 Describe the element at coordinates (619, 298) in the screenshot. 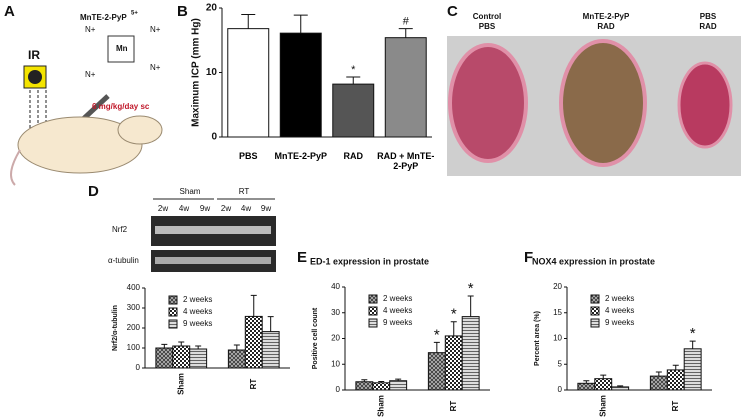

I see `legend-label: 2 weeks` at that location.